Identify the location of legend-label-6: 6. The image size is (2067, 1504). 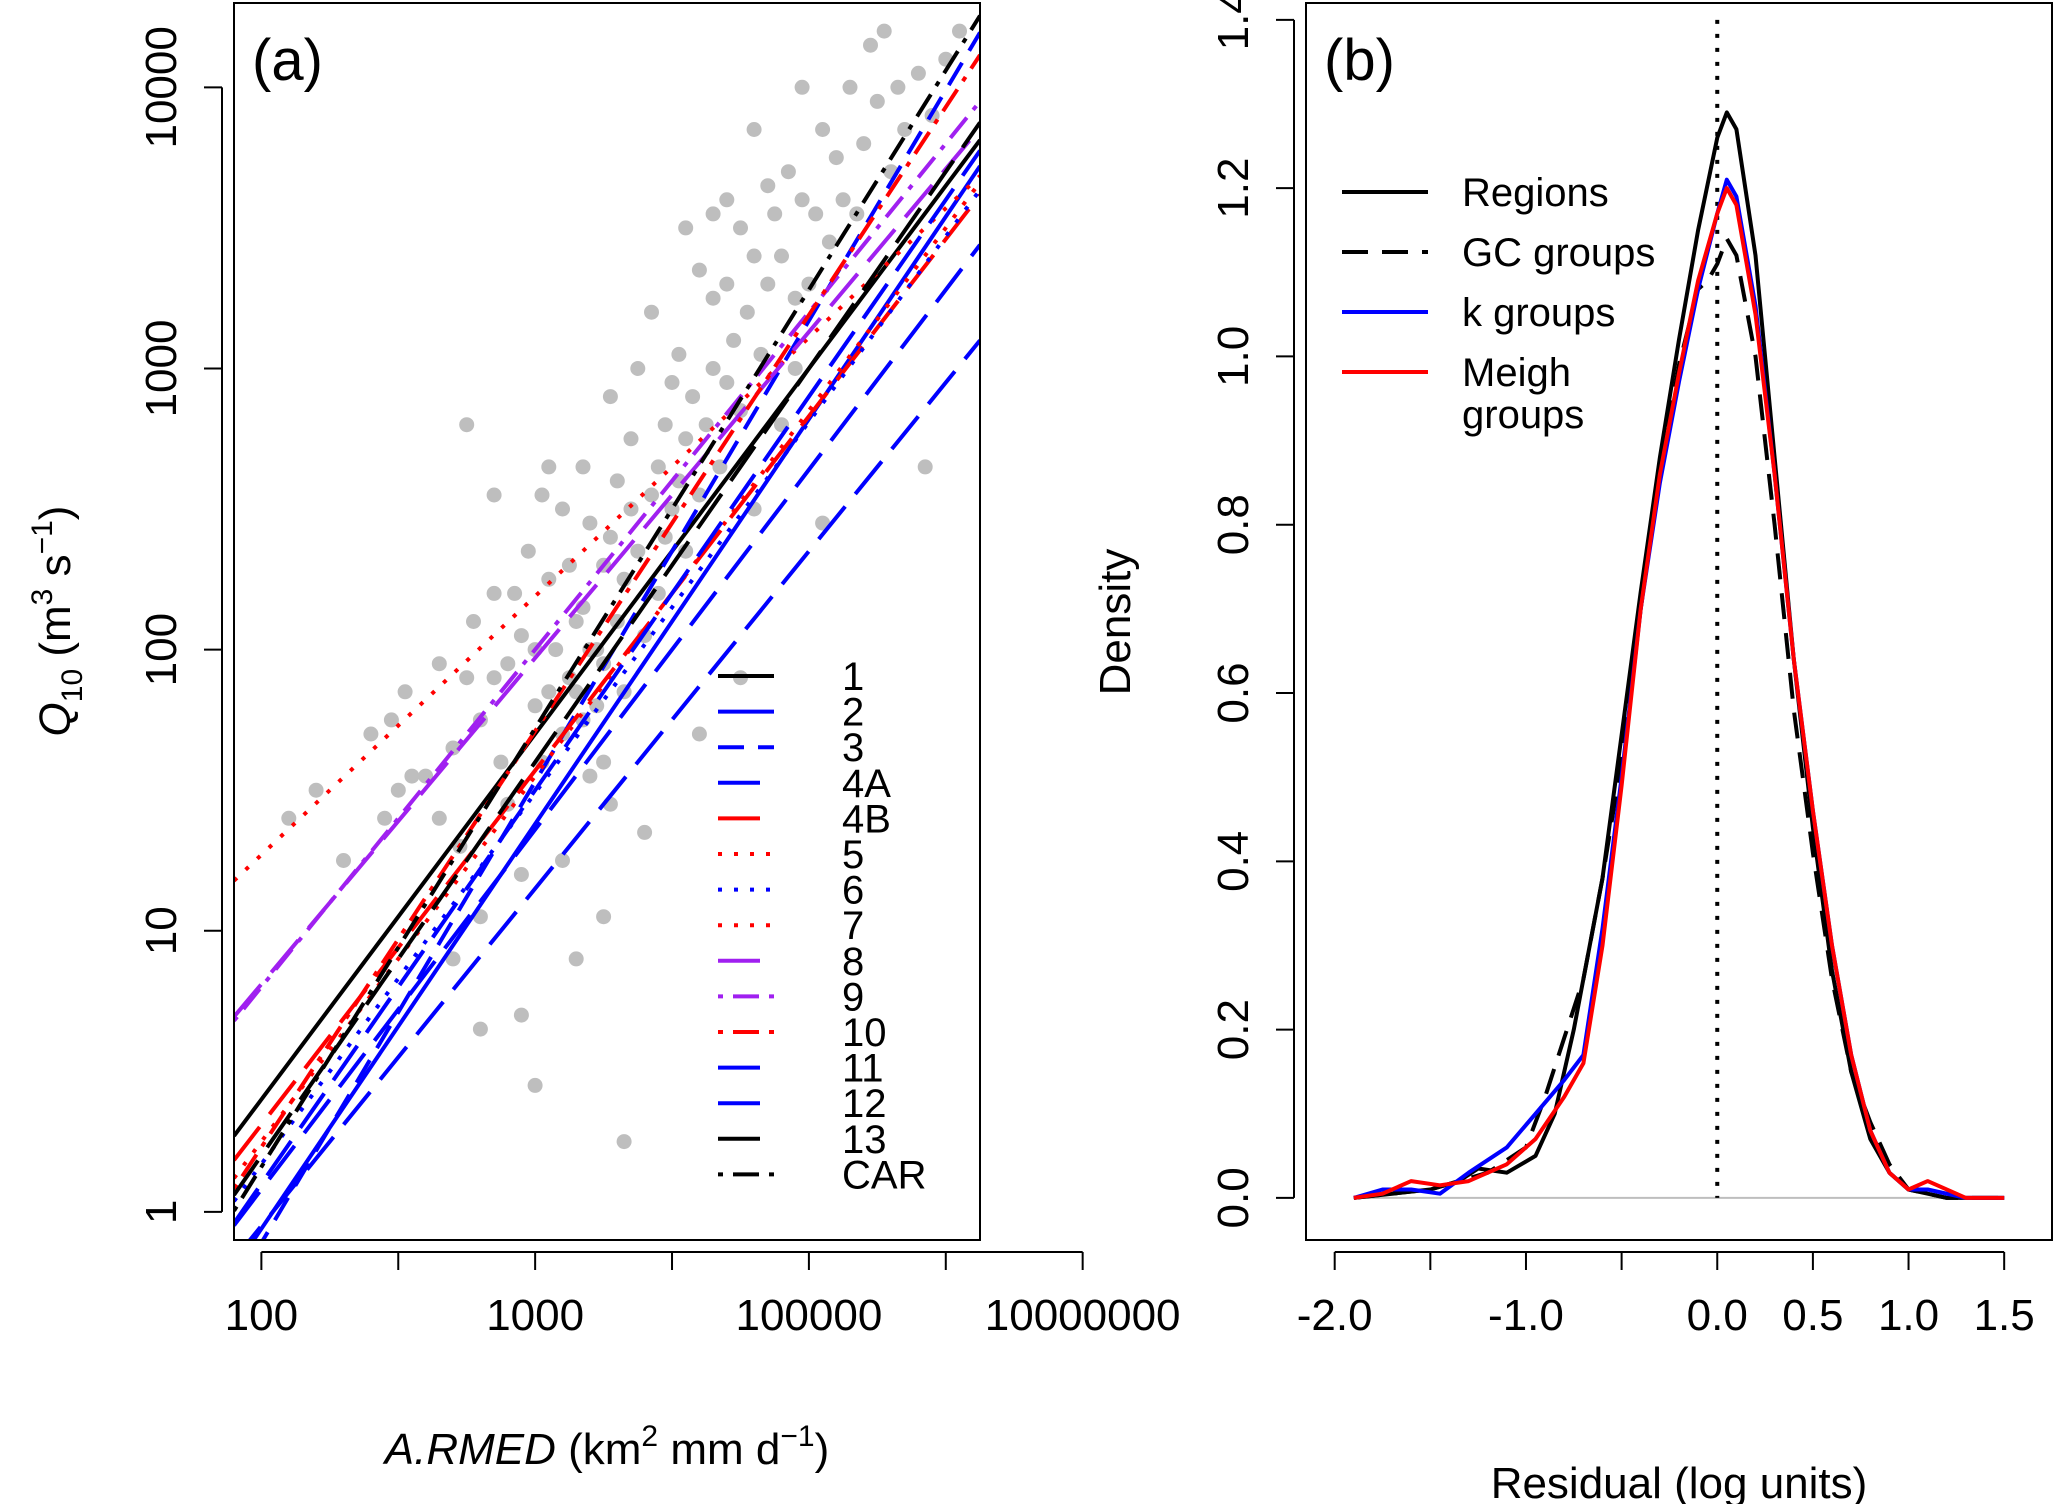
(853, 891).